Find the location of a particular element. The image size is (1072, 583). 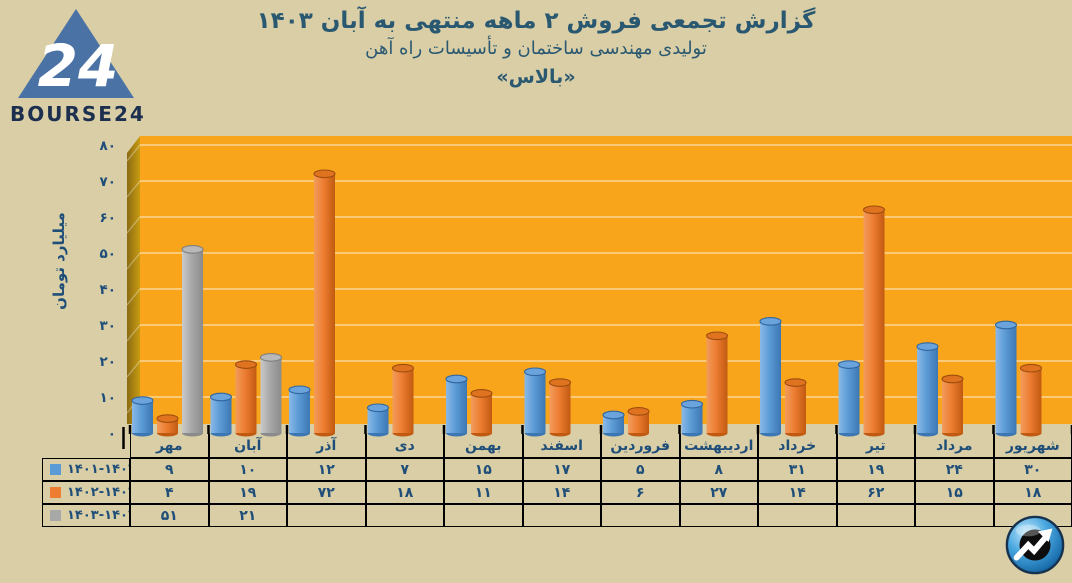

bourse24-logo: 24 BOURSE24 is located at coordinates (78, 65).